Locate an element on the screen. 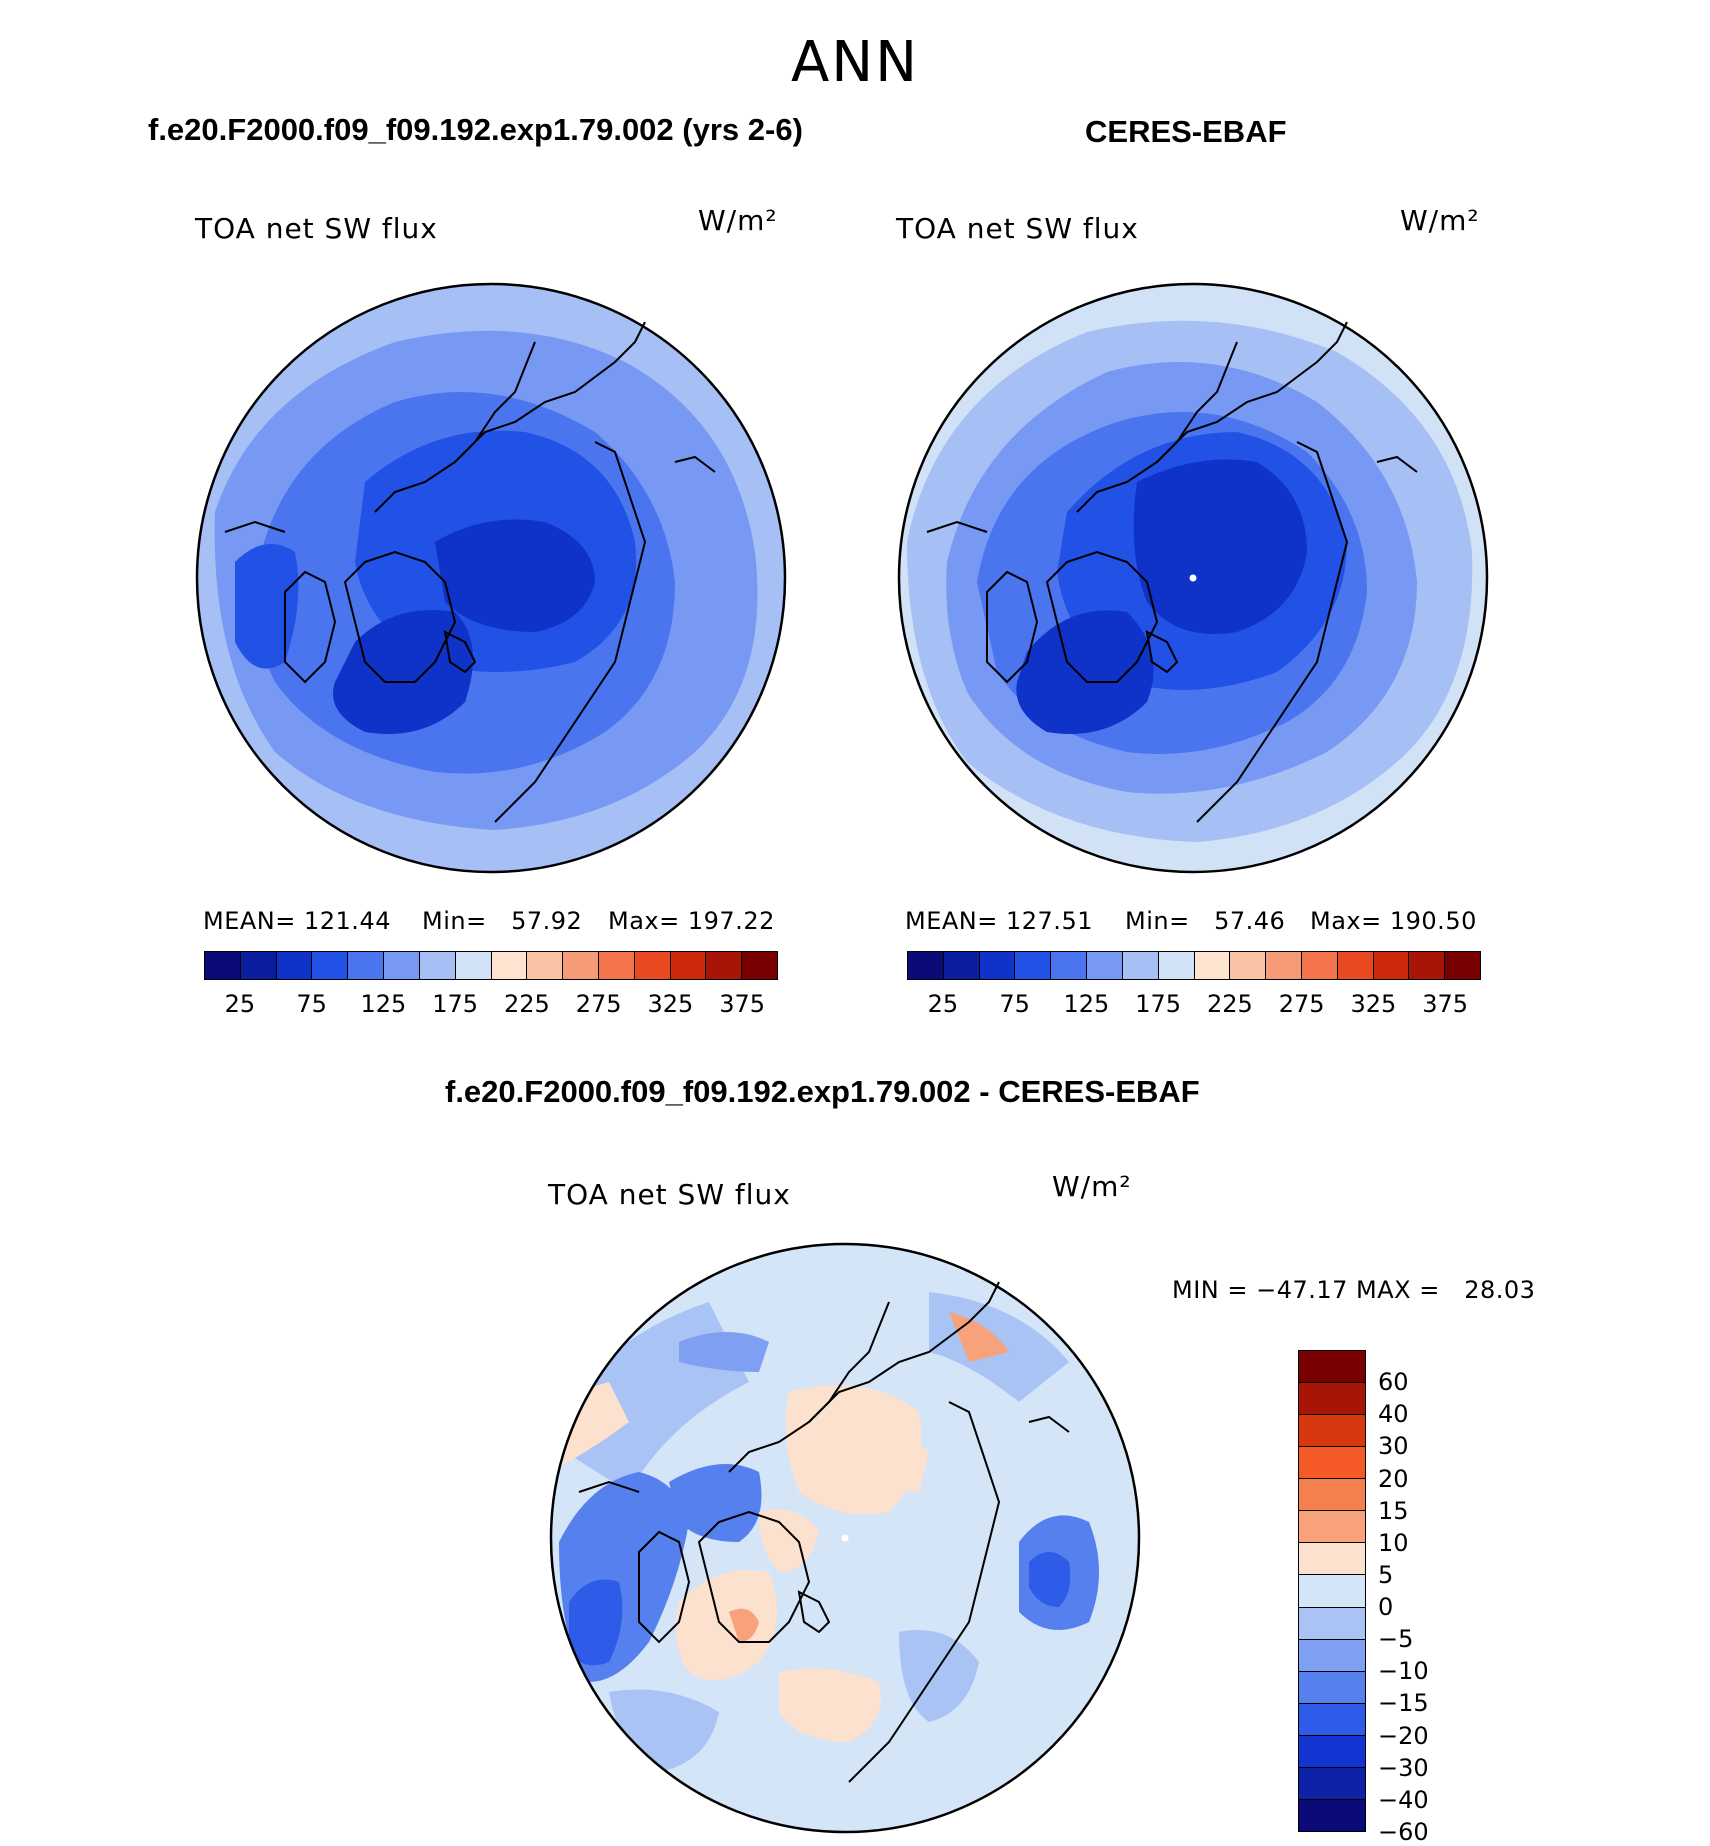 This screenshot has height=1846, width=1710. model-colorbar-tick-label: 225 is located at coordinates (526, 1004).